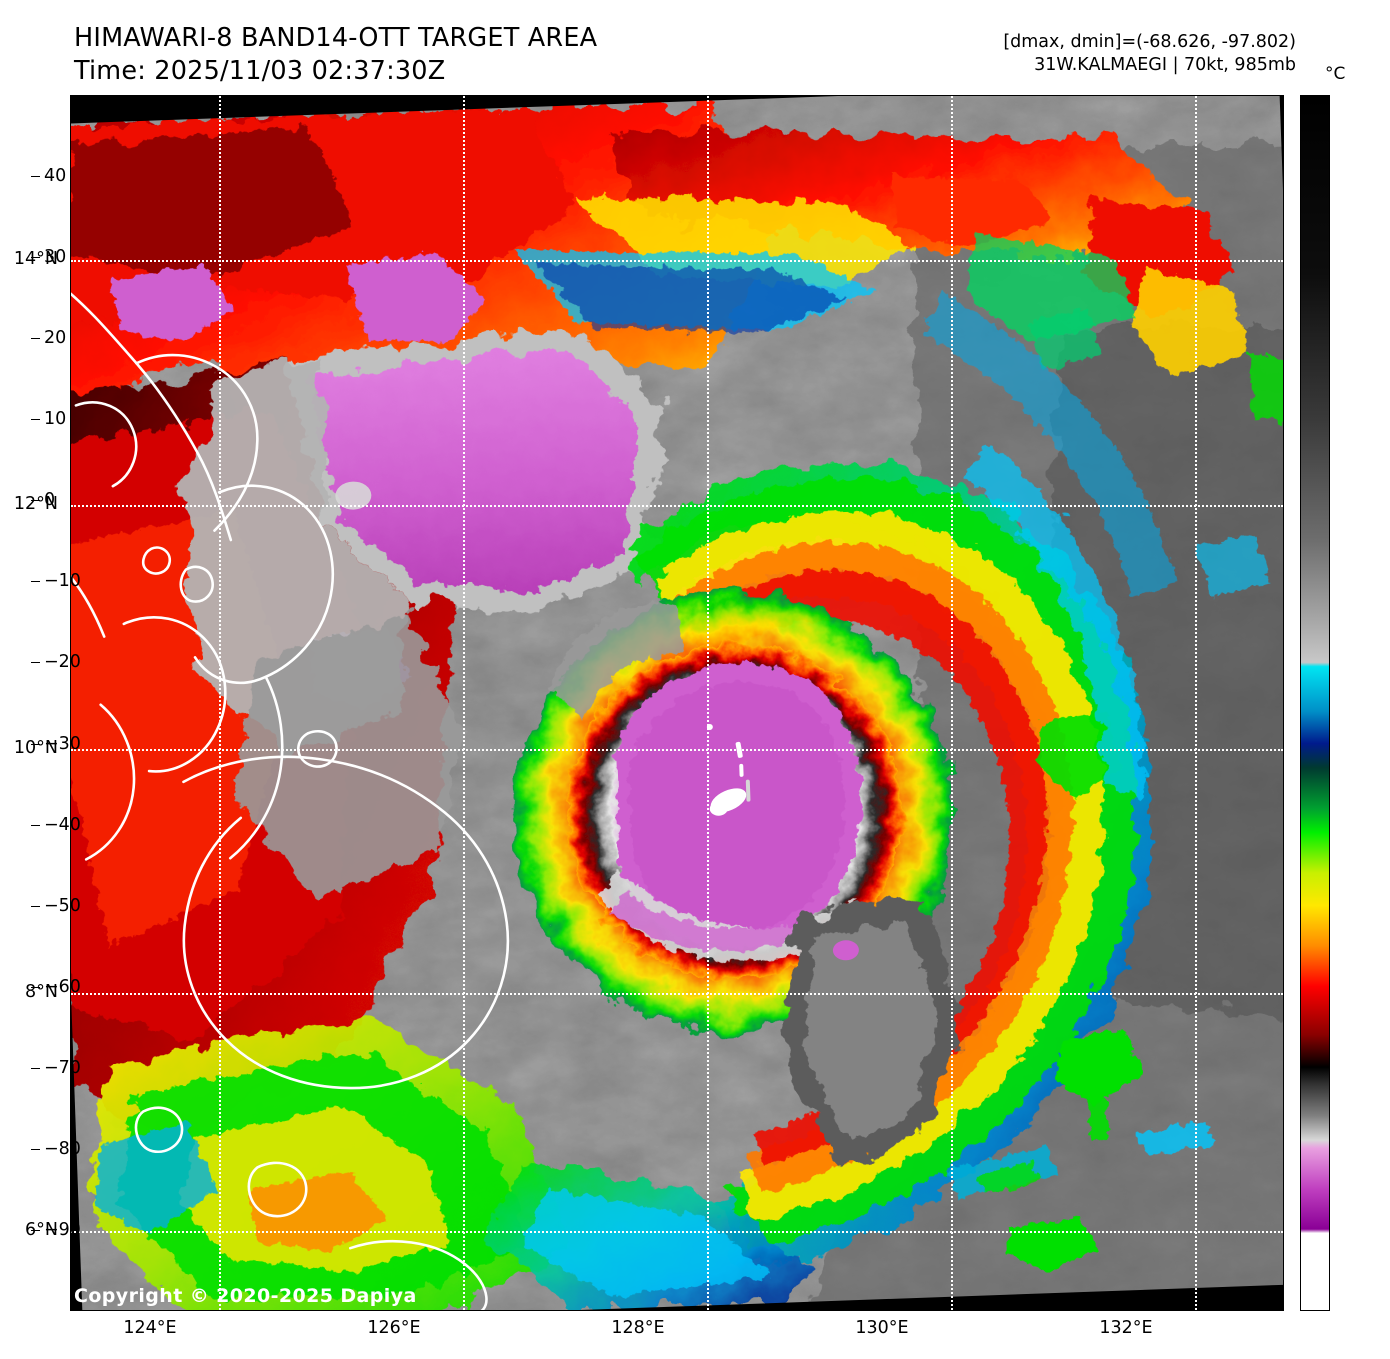 This screenshot has width=1390, height=1359. What do you see at coordinates (55, 176) in the screenshot?
I see `colorbar-tick-label: 40` at bounding box center [55, 176].